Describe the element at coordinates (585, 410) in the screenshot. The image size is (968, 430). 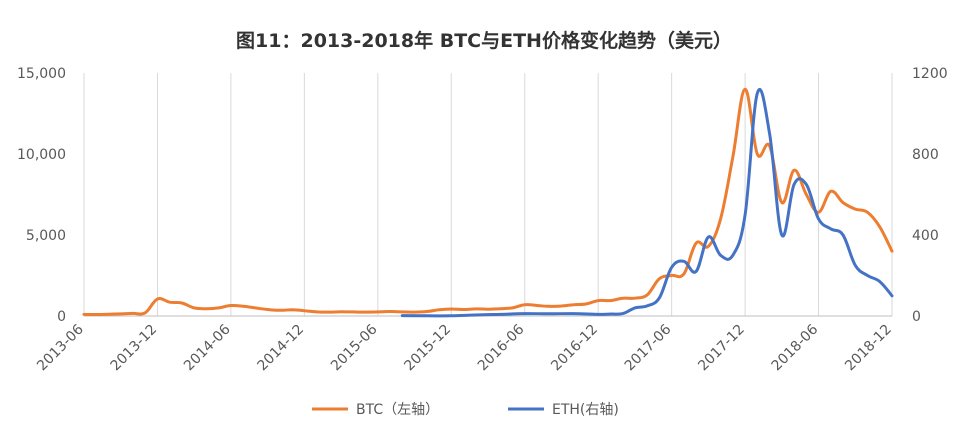
I see `legend-label: ETH(右轴)` at that location.